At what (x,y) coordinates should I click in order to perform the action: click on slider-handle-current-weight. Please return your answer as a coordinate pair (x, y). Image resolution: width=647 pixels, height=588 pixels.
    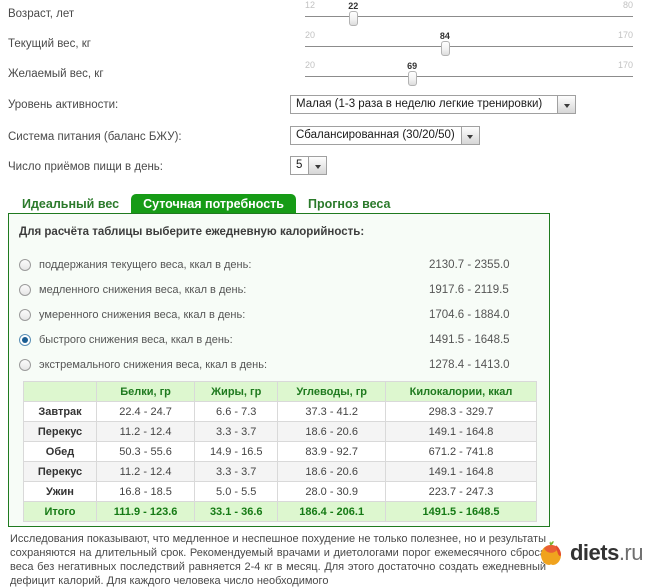
    Looking at the image, I should click on (445, 48).